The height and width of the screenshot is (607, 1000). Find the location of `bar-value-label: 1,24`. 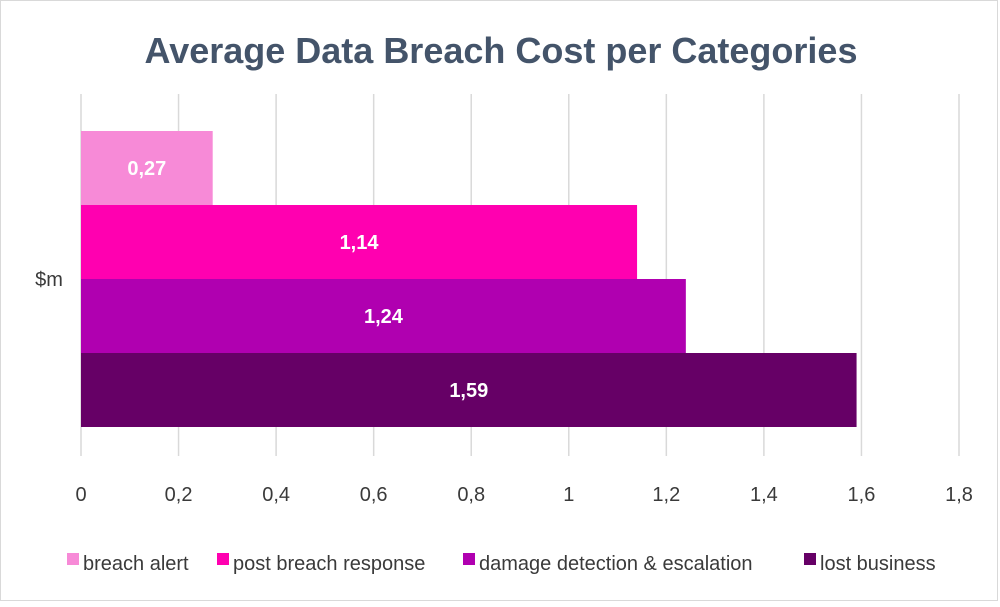

bar-value-label: 1,24 is located at coordinates (384, 317).